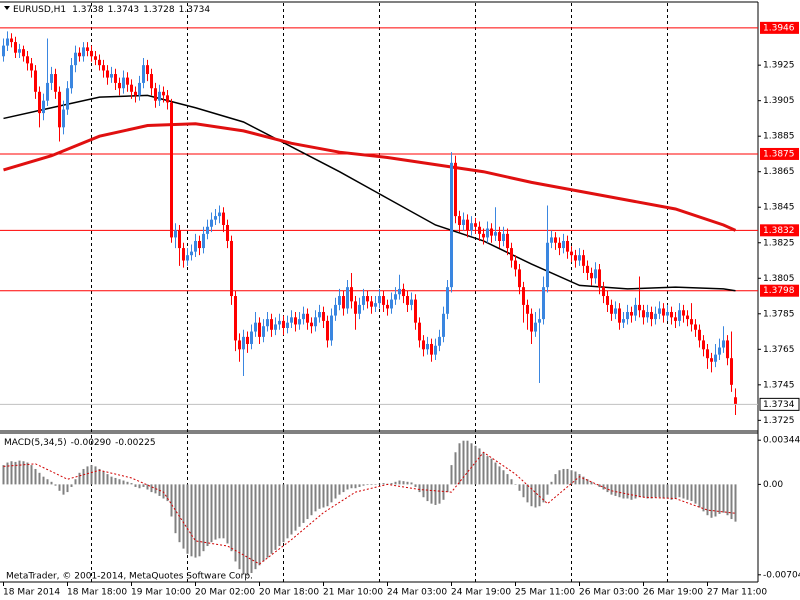  What do you see at coordinates (35, 443) in the screenshot?
I see `indicator-name: MACD(5,34,5)` at bounding box center [35, 443].